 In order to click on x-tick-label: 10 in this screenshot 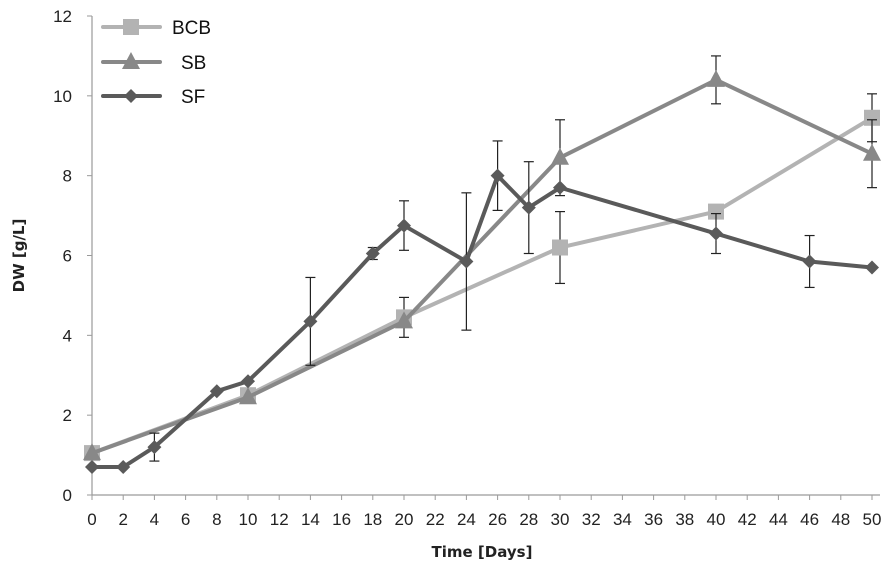, I will do `click(248, 519)`.